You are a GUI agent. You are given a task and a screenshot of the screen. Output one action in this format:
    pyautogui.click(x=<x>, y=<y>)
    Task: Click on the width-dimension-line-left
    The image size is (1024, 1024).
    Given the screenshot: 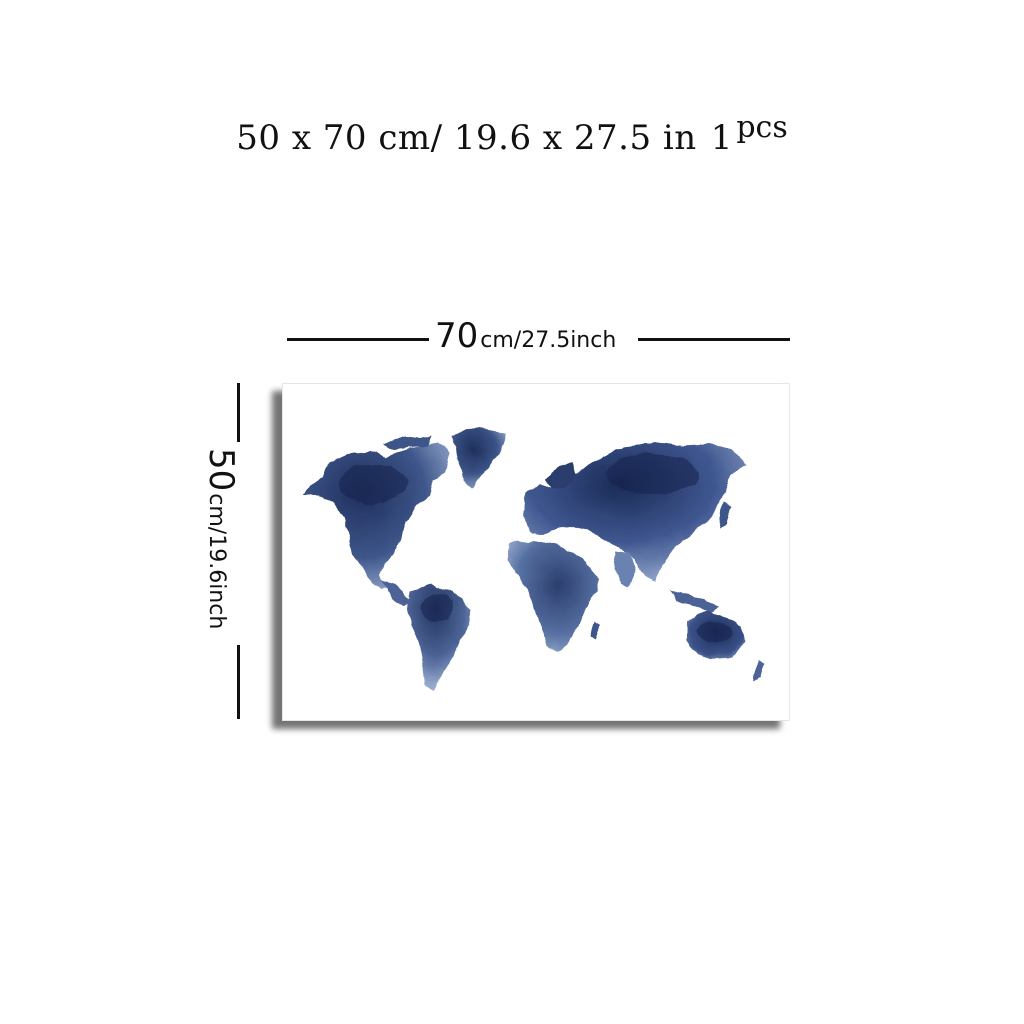 What is the action you would take?
    pyautogui.click(x=358, y=339)
    